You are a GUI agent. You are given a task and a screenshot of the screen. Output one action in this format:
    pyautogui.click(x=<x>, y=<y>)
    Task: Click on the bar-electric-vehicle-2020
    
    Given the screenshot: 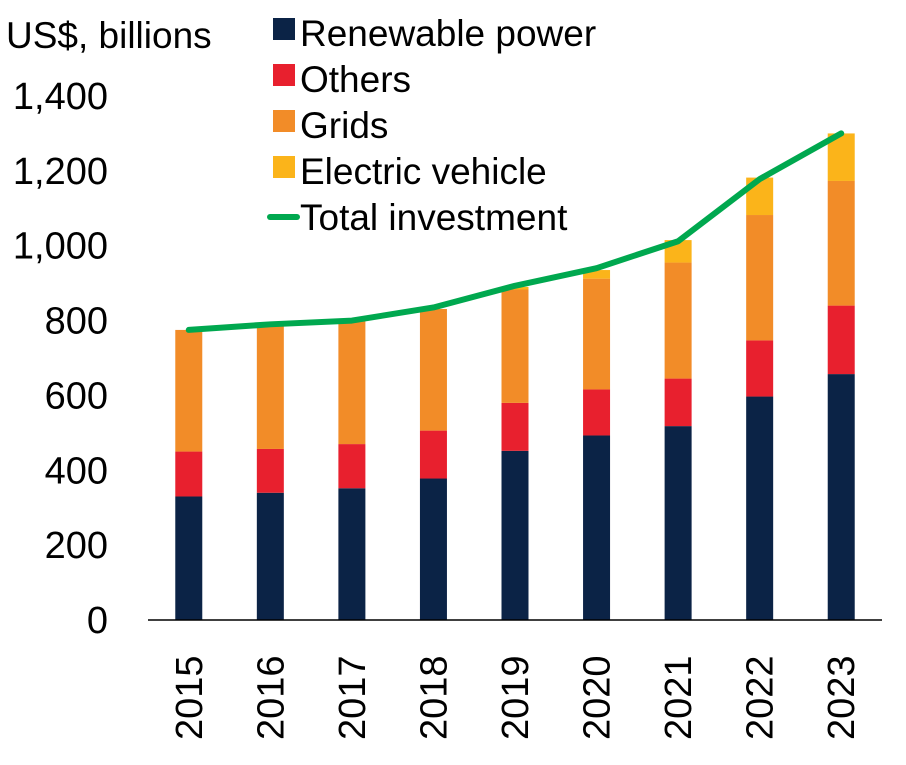 What is the action you would take?
    pyautogui.click(x=597, y=274)
    